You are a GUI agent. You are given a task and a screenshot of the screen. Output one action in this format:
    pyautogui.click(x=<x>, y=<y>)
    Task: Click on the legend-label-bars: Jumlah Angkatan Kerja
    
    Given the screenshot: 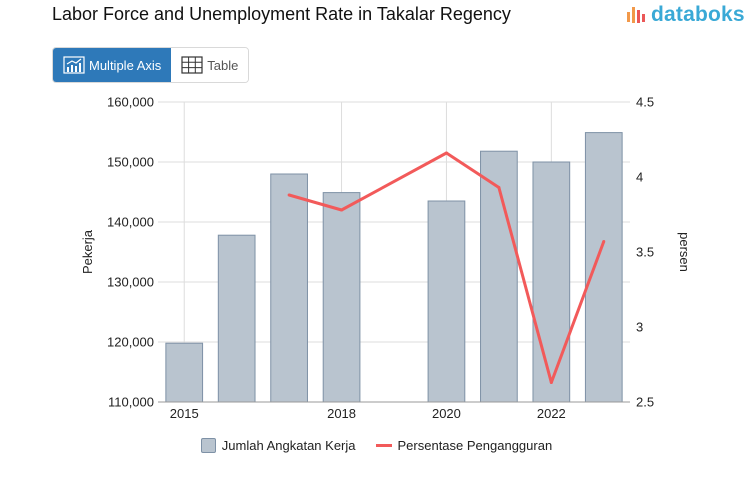 What is the action you would take?
    pyautogui.click(x=288, y=445)
    